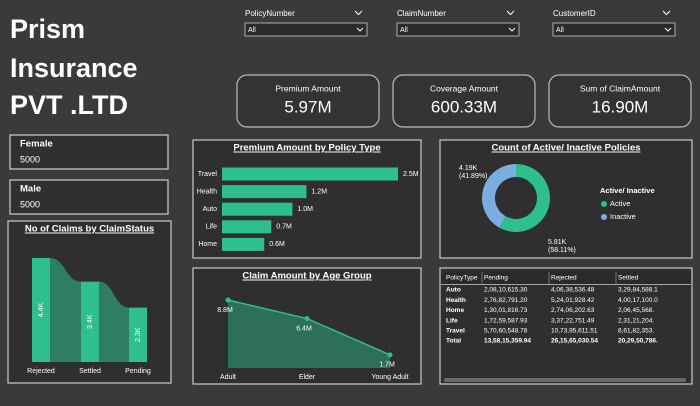  What do you see at coordinates (507, 341) in the screenshot?
I see `table-cell: 13,58,15,359.94` at bounding box center [507, 341].